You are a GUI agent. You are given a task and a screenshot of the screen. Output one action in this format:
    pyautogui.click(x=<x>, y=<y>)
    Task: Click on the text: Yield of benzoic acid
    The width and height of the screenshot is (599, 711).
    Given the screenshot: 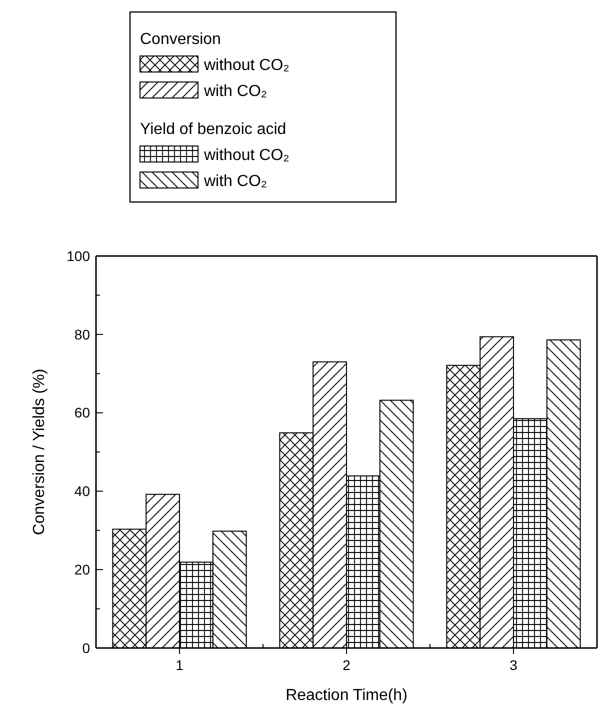 What is the action you would take?
    pyautogui.click(x=213, y=129)
    